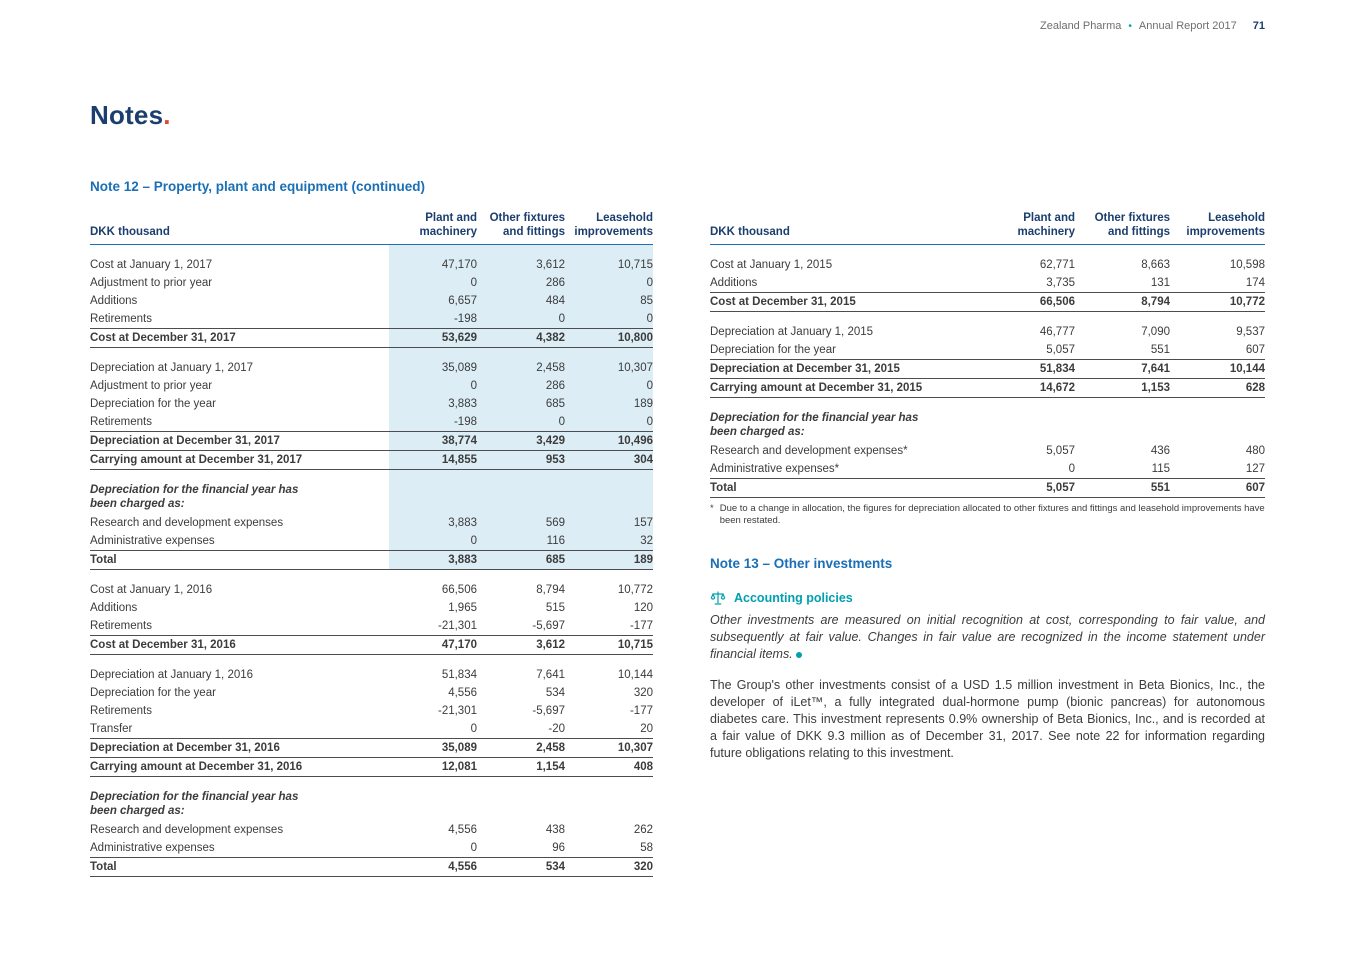 The height and width of the screenshot is (960, 1360). Describe the element at coordinates (1217, 388) in the screenshot. I see `cell-value: 628` at that location.